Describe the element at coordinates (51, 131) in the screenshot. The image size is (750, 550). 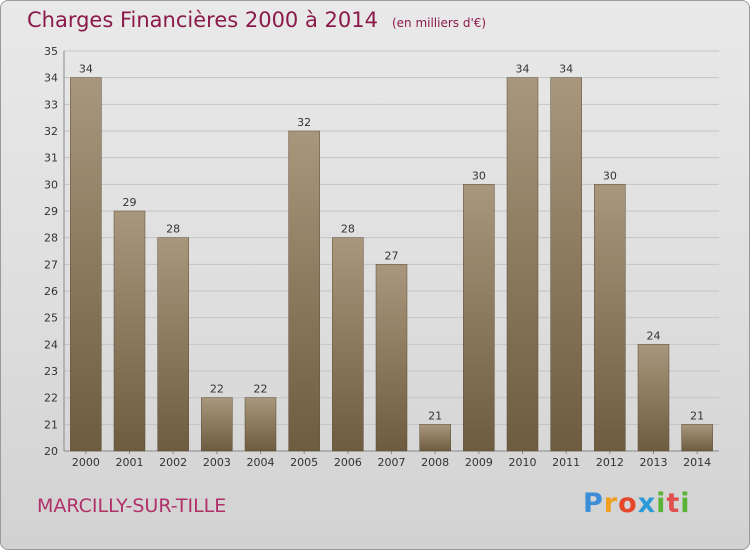
I see `y-tick-label: 32` at that location.